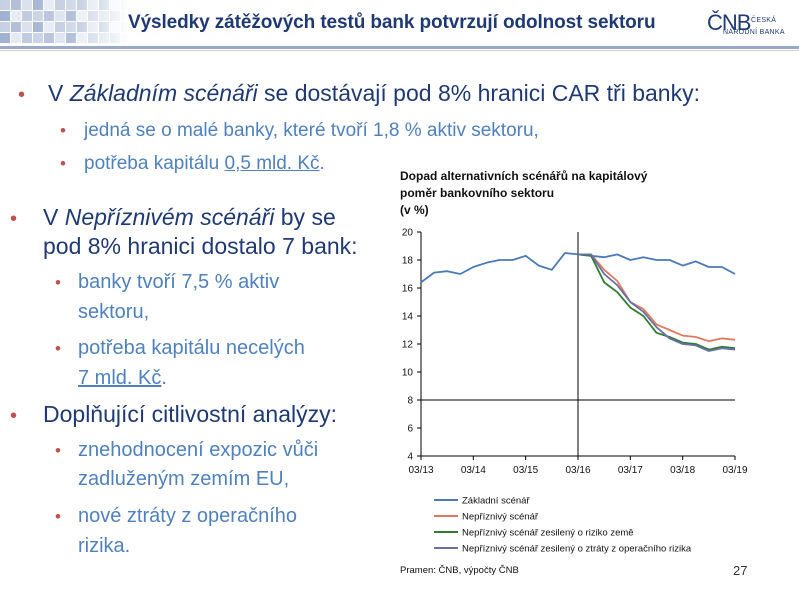  Describe the element at coordinates (410, 457) in the screenshot. I see `y-tick-label: 4` at that location.